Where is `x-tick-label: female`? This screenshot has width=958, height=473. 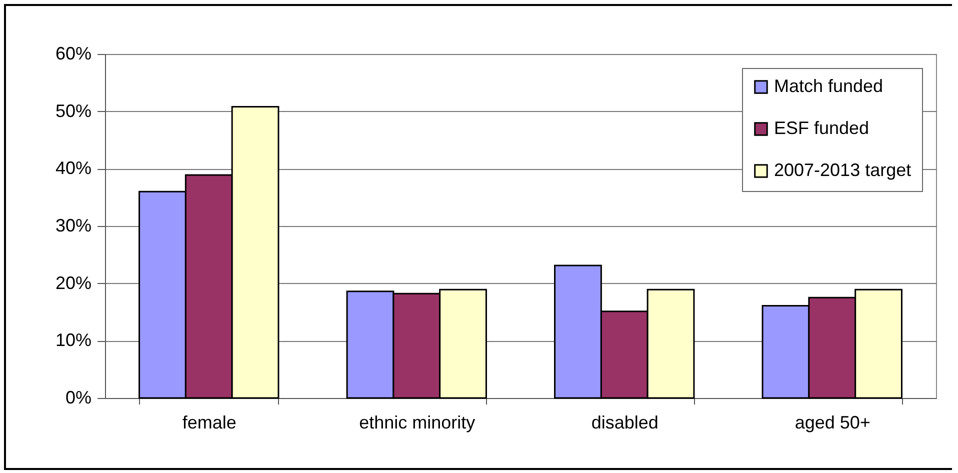
x-tick-label: female is located at coordinates (209, 422).